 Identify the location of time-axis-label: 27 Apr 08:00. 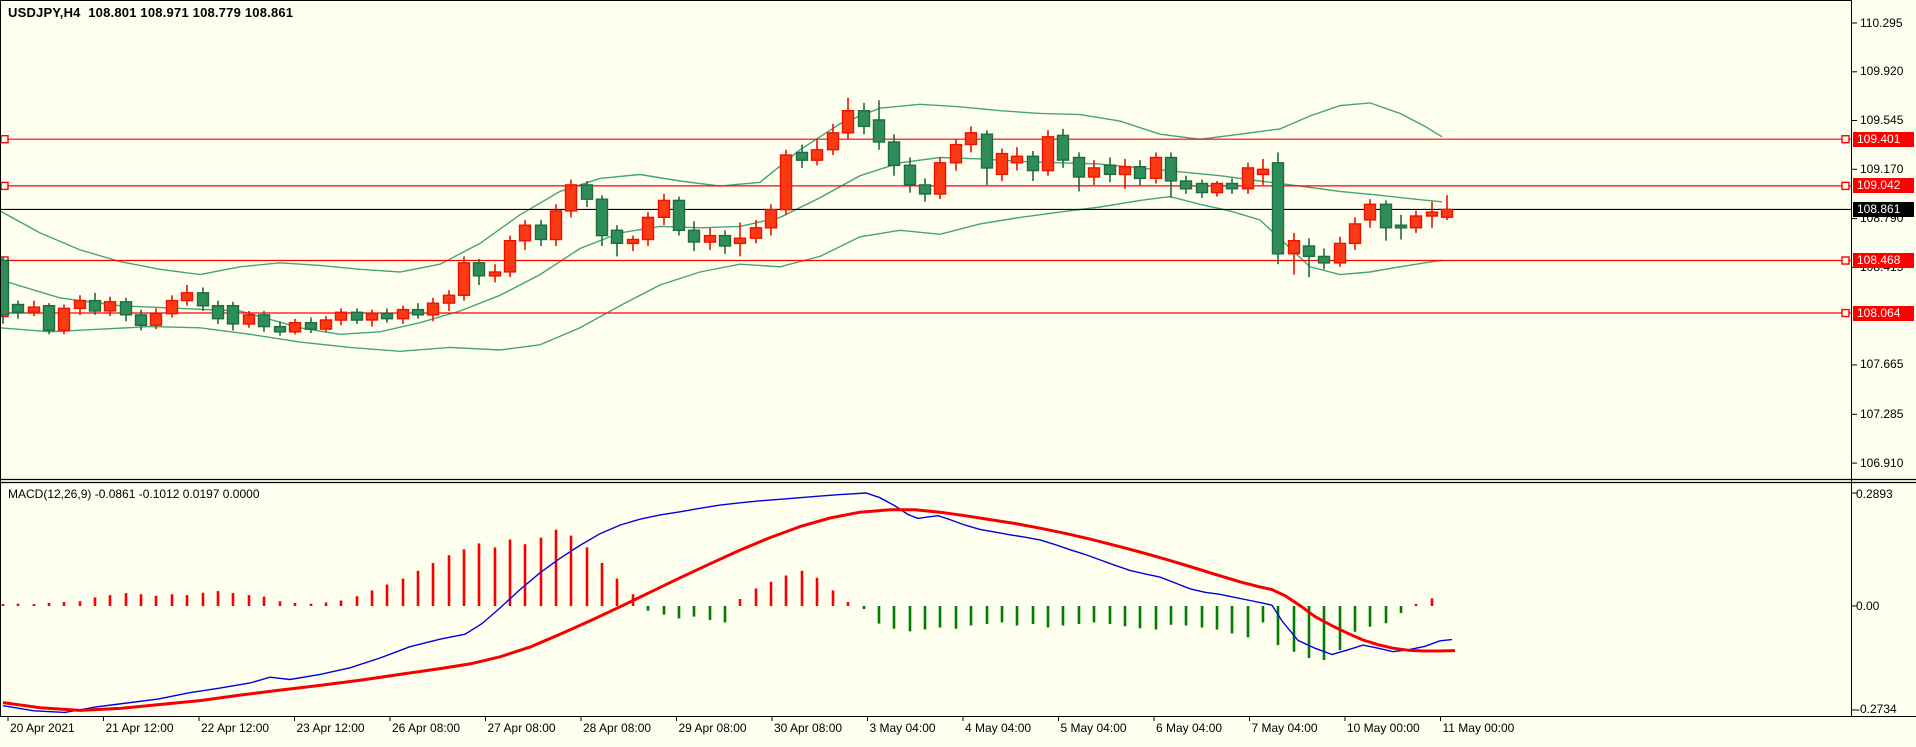
(521, 728).